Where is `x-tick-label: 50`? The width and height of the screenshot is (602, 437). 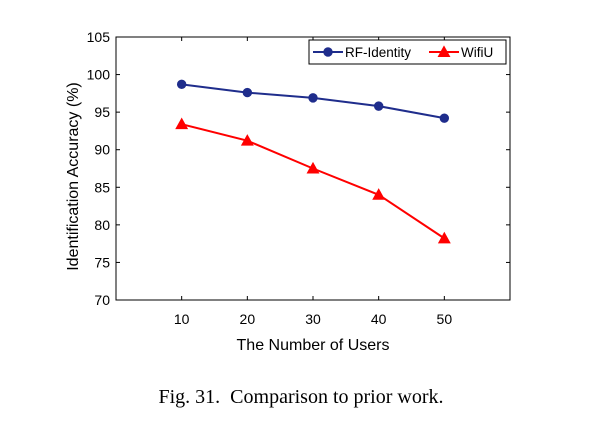 x-tick-label: 50 is located at coordinates (445, 319).